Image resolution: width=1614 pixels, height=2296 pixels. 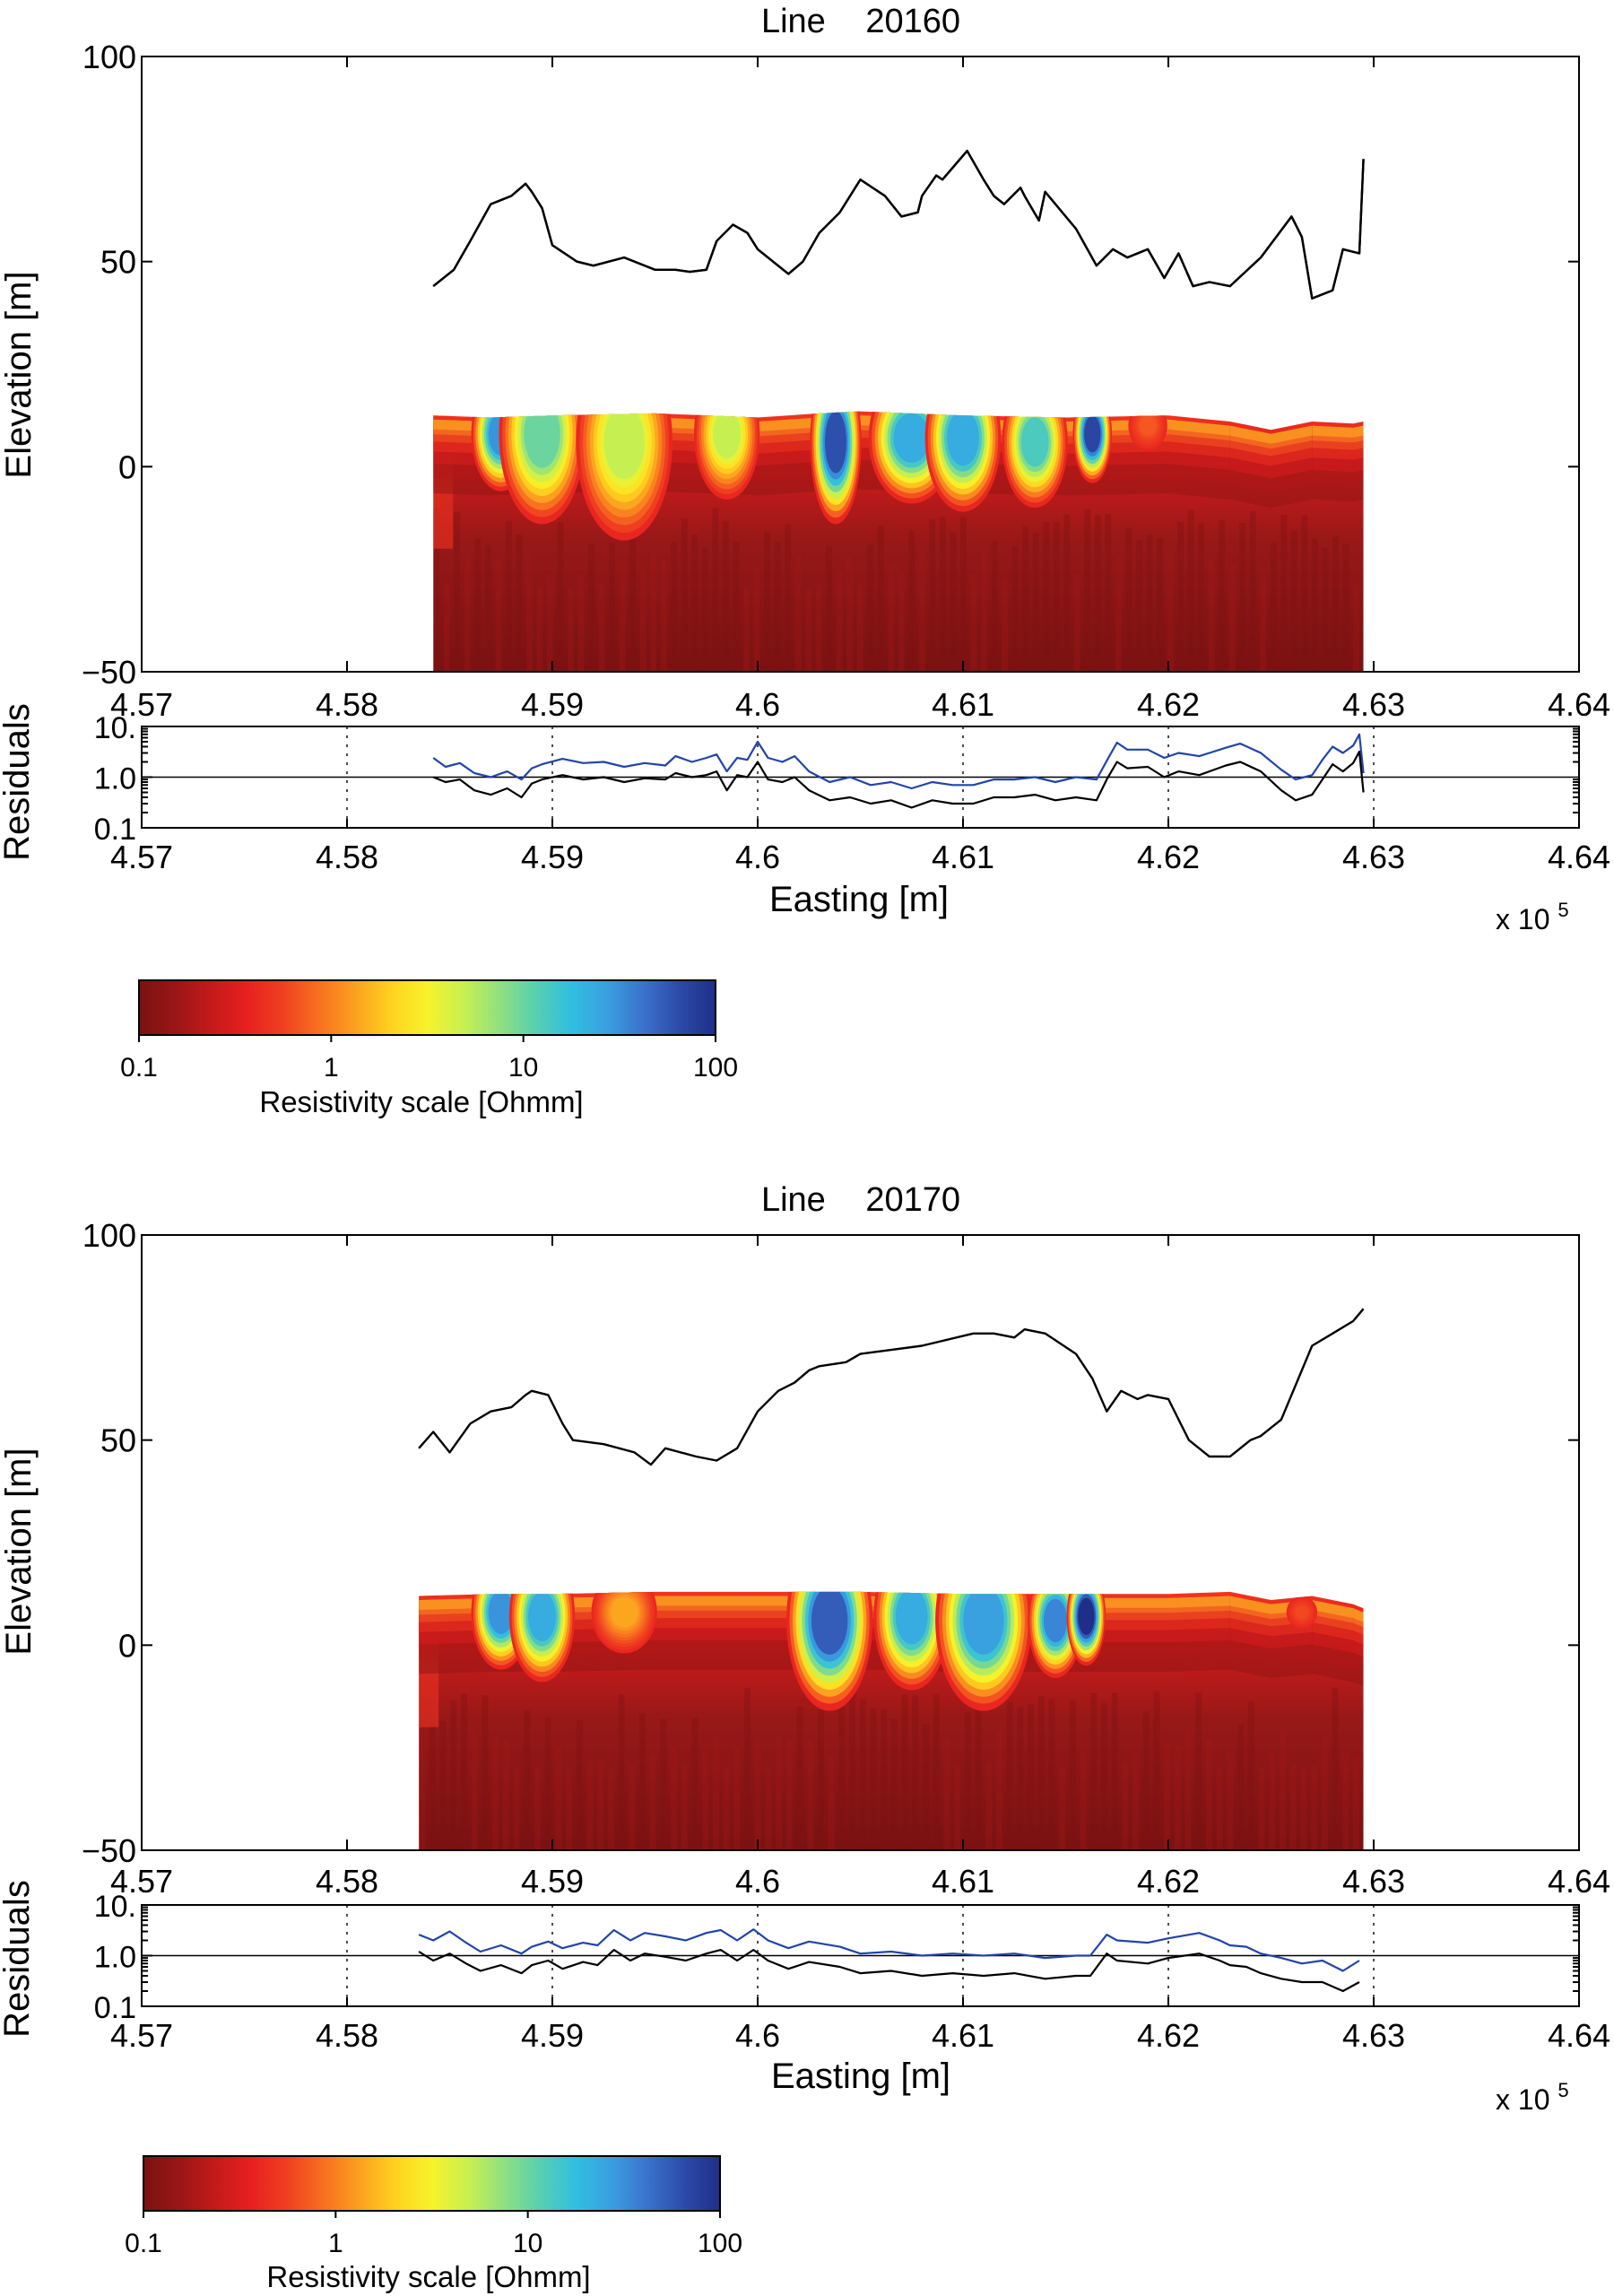 I want to click on y-tick-label: −50, so click(x=109, y=672).